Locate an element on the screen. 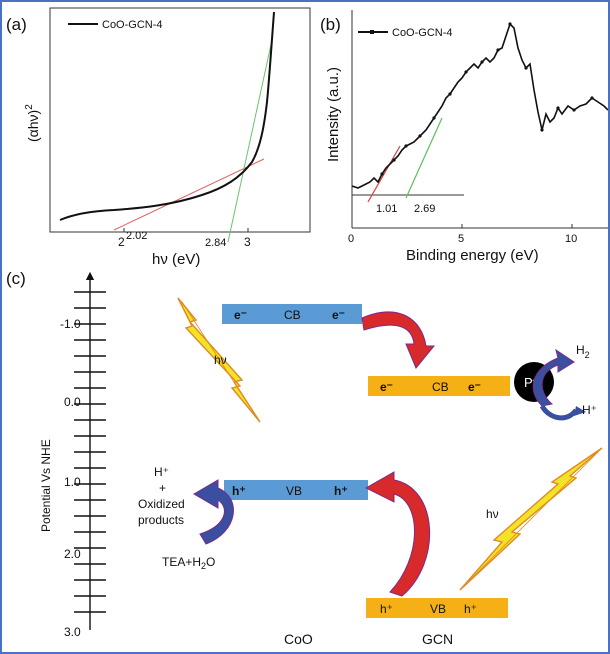 The image size is (610, 654). gcn-vb-band: h⁺ VB h⁺ is located at coordinates (437, 608).